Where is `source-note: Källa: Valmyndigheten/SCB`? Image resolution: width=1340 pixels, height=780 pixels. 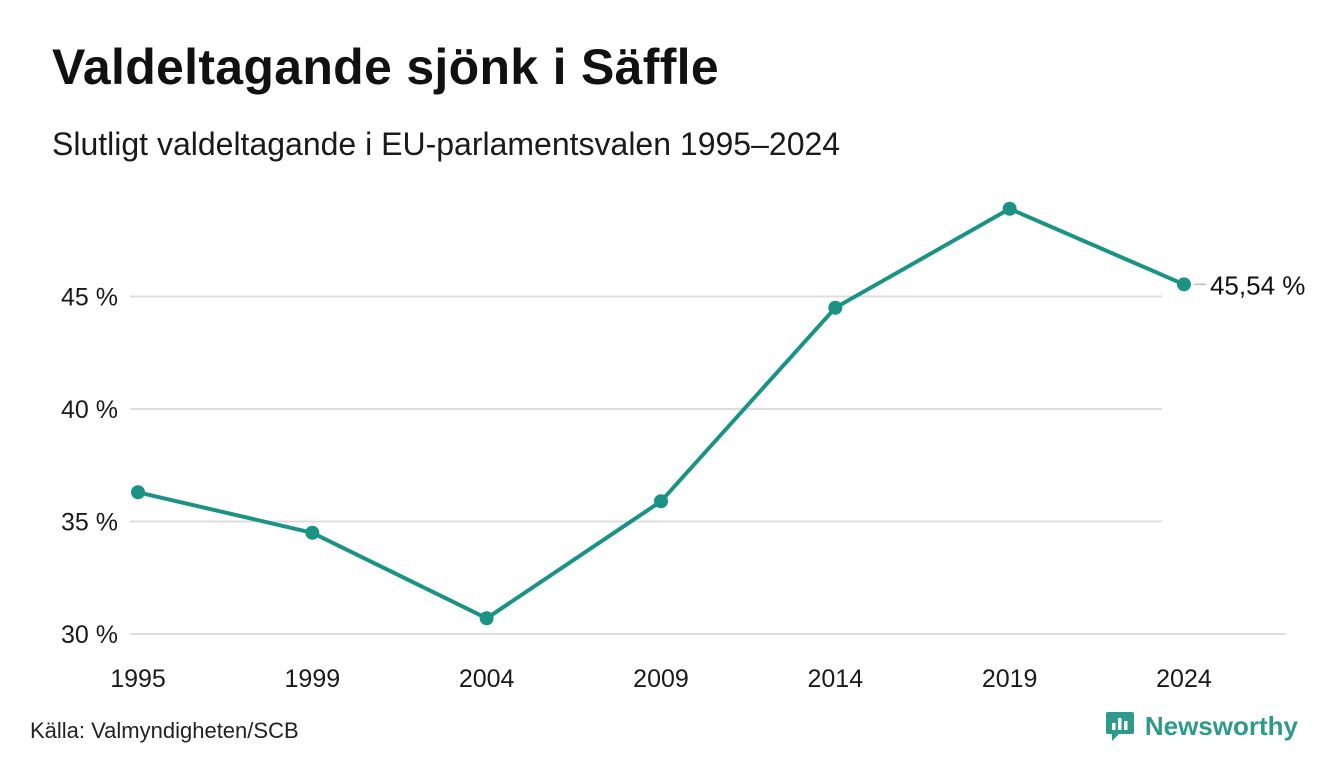
source-note: Källa: Valmyndigheten/SCB is located at coordinates (164, 730).